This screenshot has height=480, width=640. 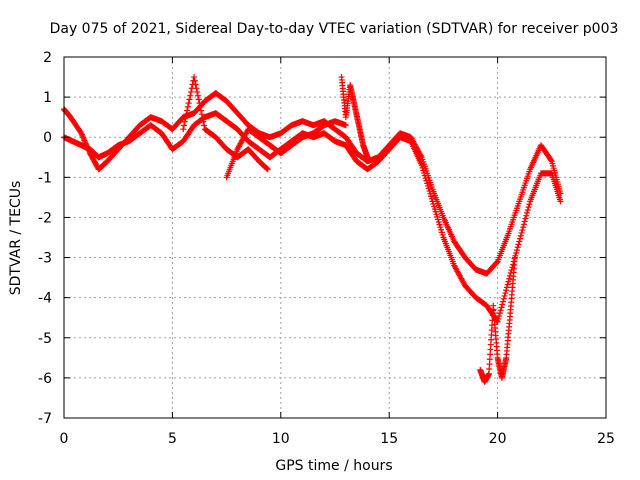 I want to click on y-tick-label: -1, so click(x=45, y=178).